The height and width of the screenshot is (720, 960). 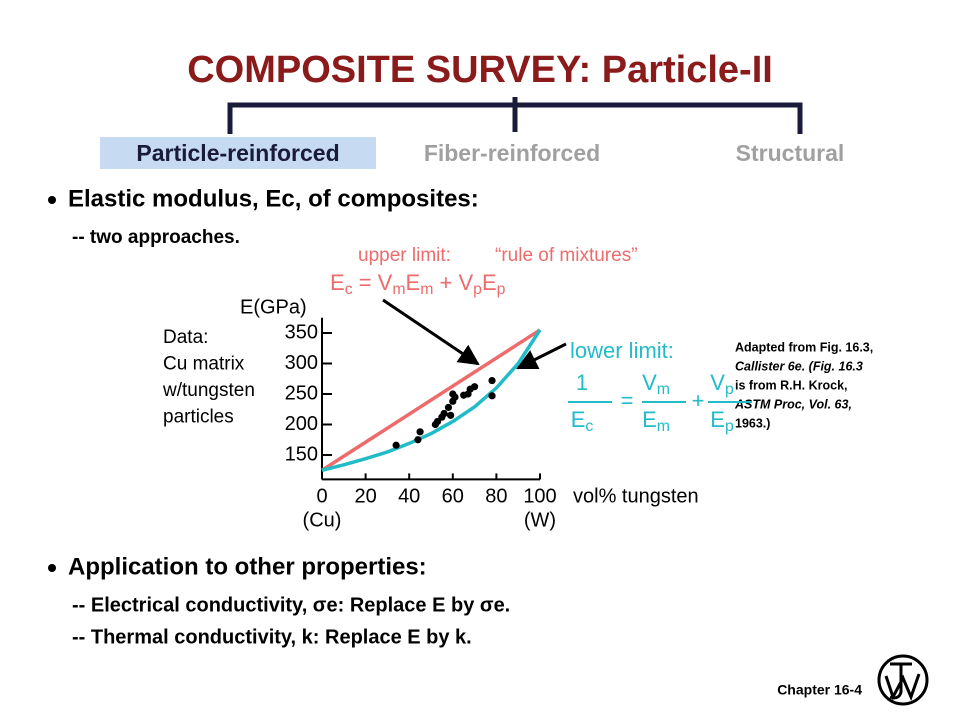 I want to click on data-note: Cu matrix, so click(x=204, y=364).